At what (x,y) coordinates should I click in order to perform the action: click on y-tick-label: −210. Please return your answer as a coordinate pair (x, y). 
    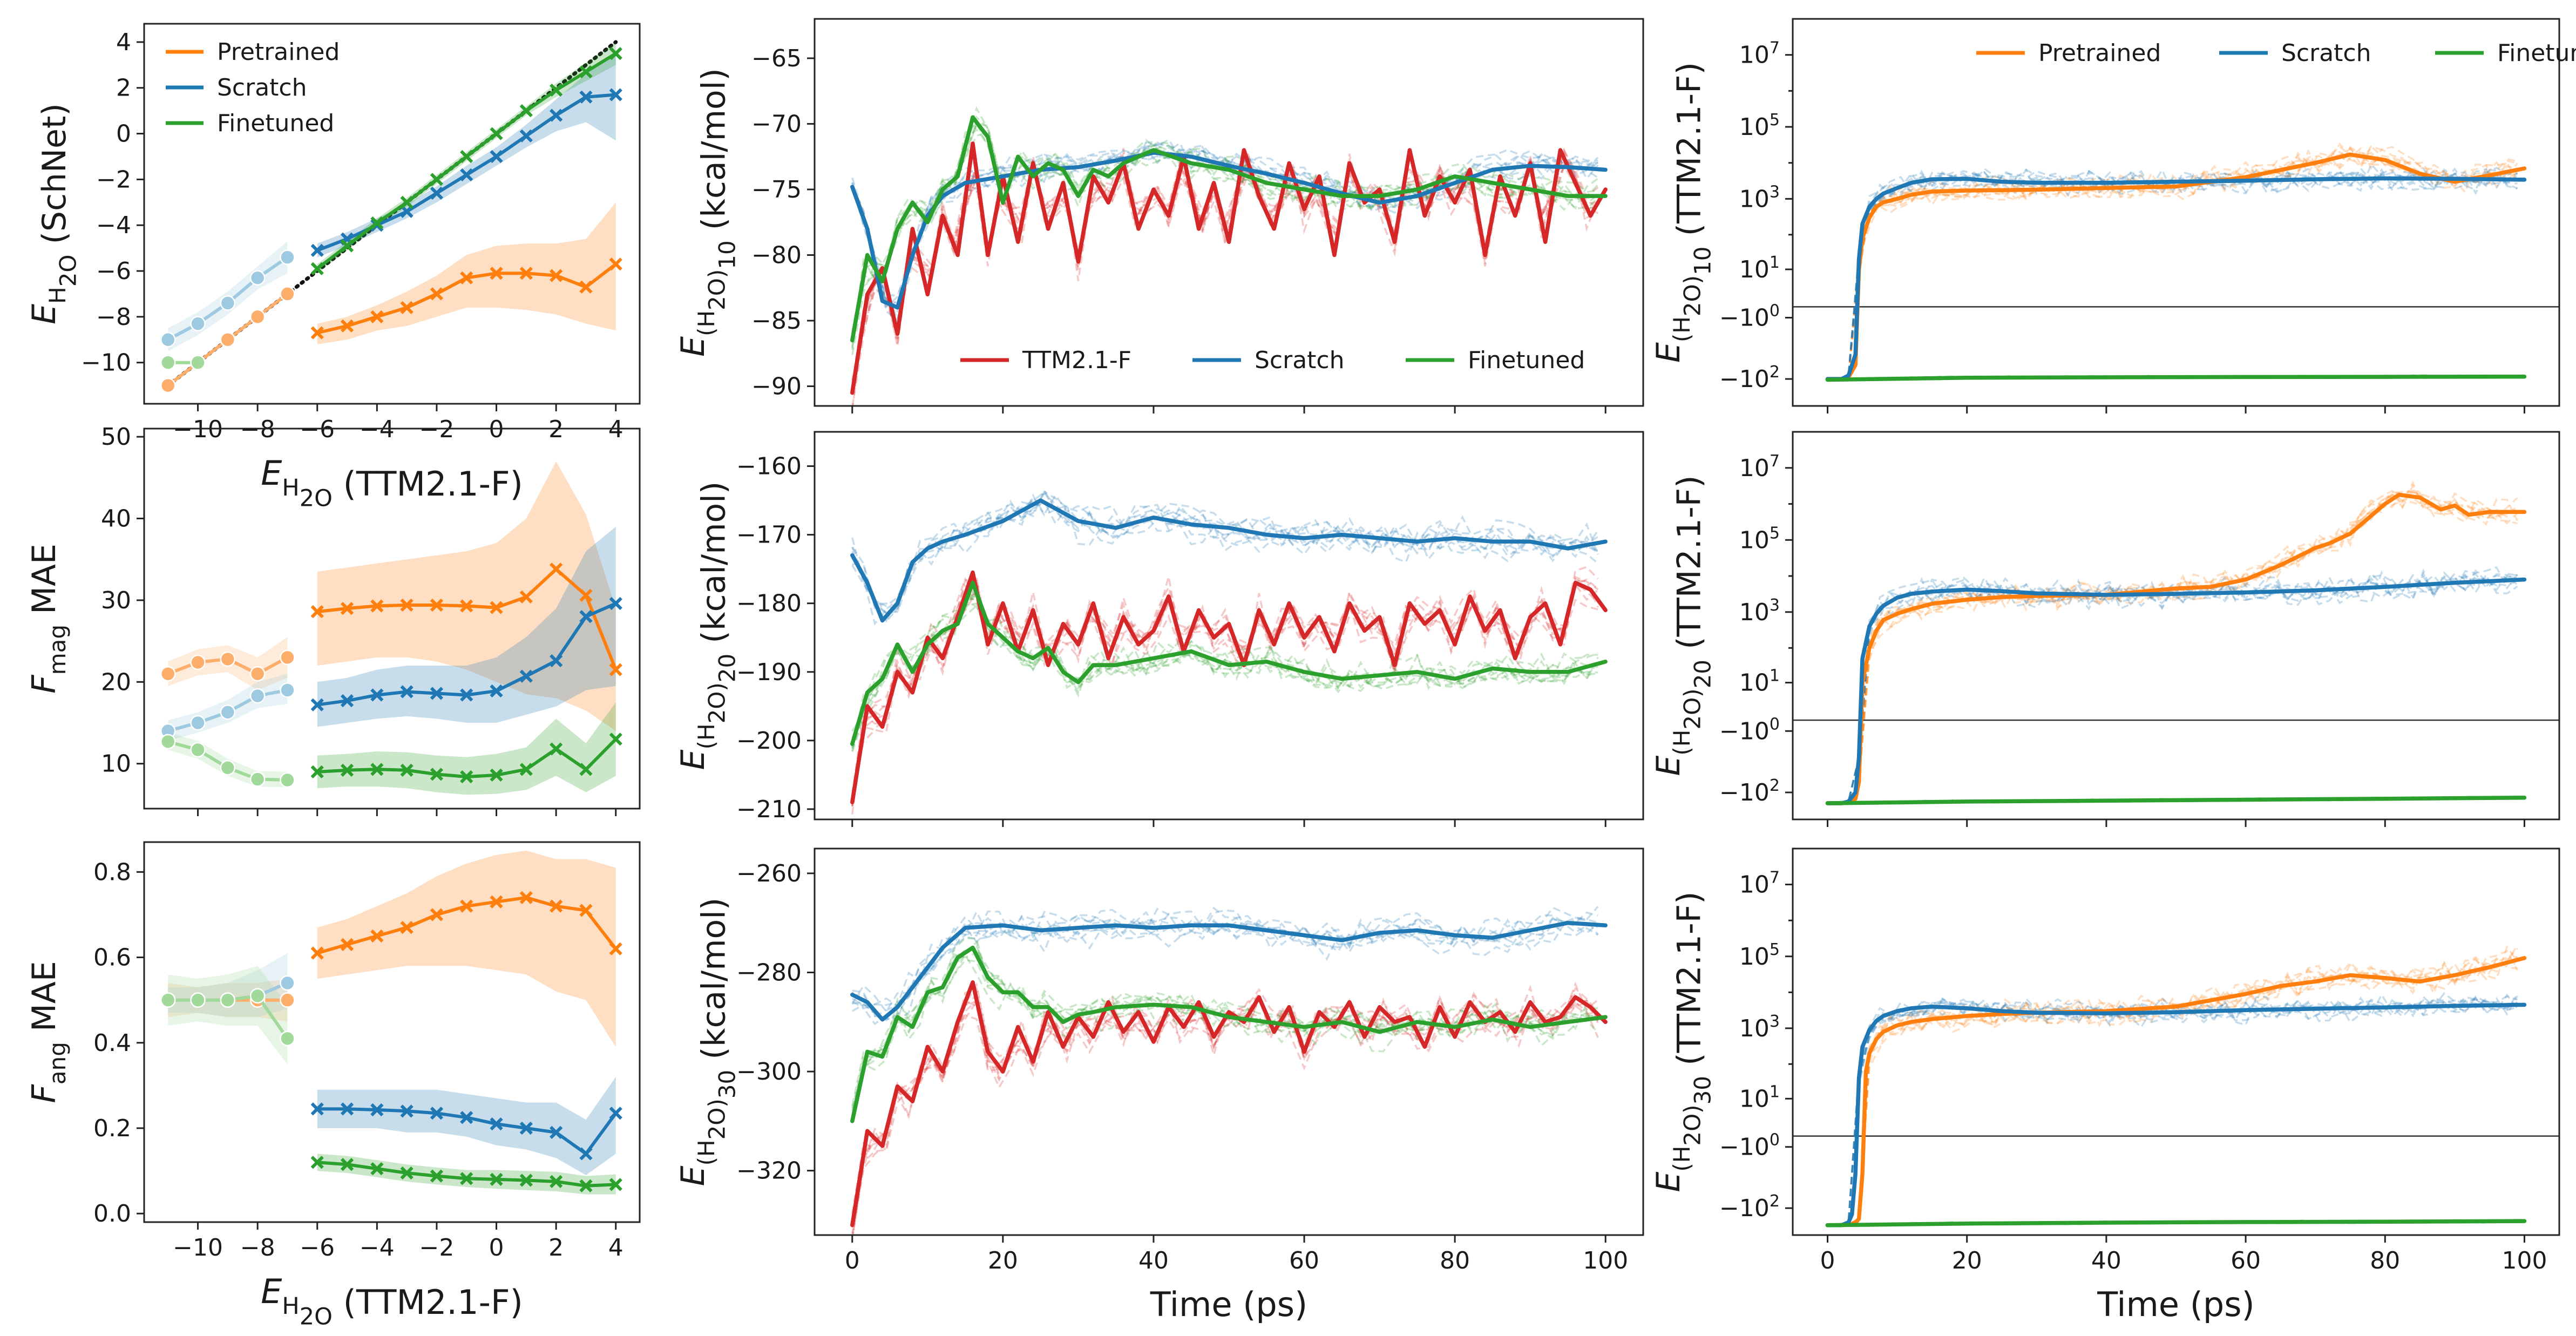
    Looking at the image, I should click on (769, 809).